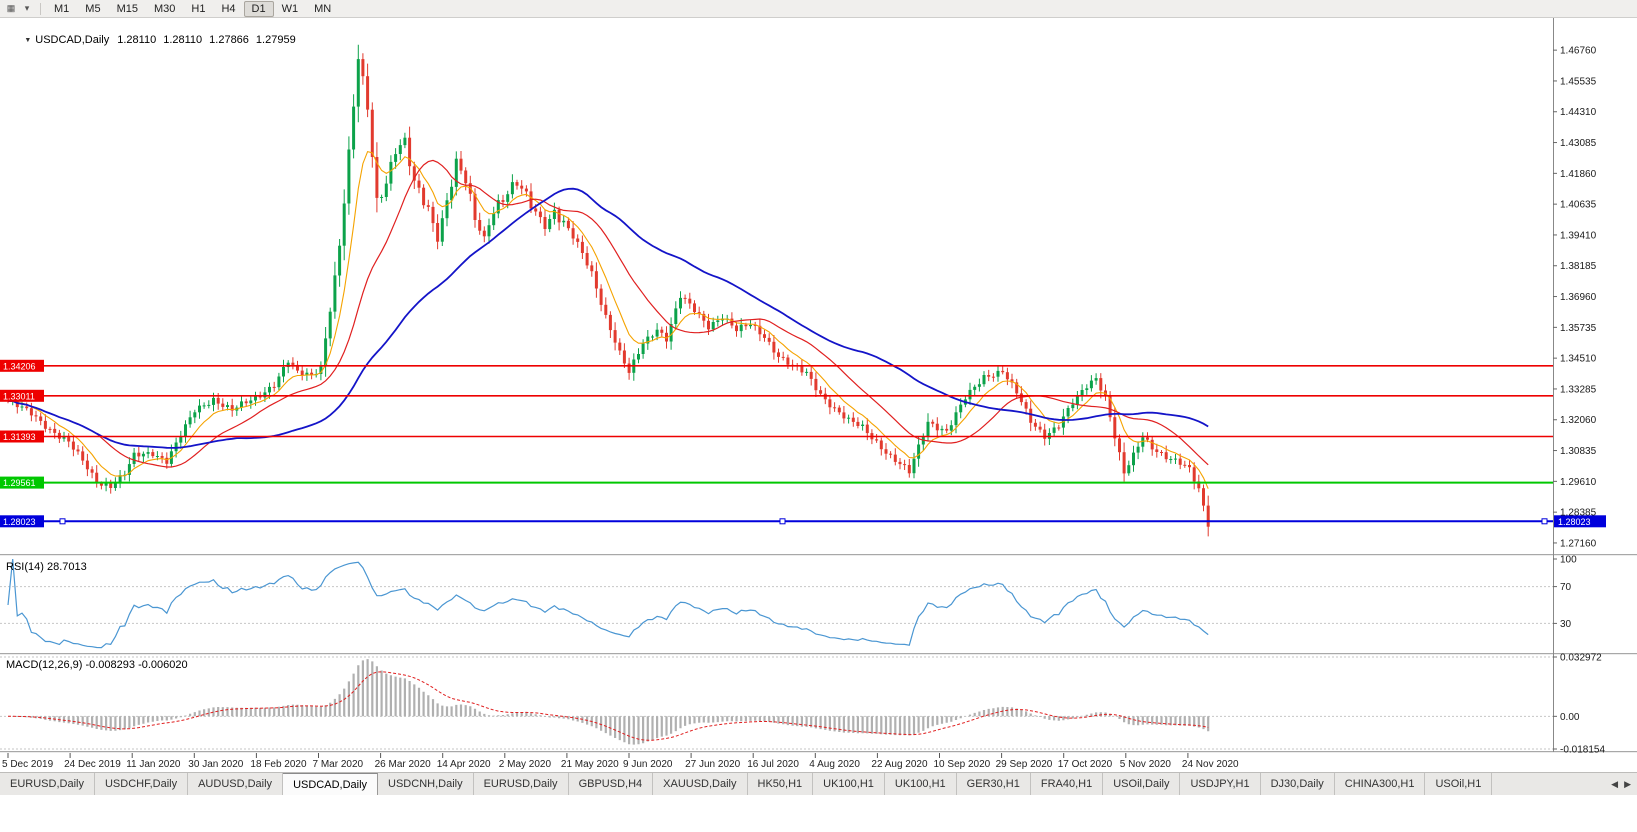 This screenshot has width=1637, height=832. Describe the element at coordinates (834, 764) in the screenshot. I see `date-tick-label: 4 Aug 2020` at that location.